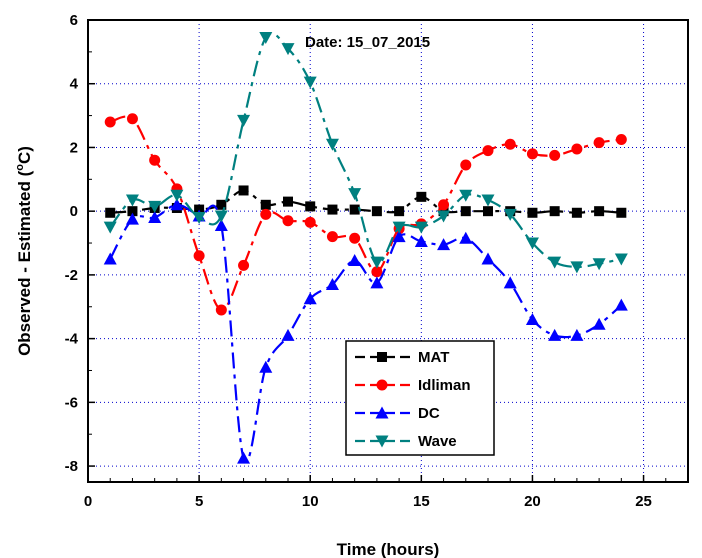  I want to click on legend-box, so click(420, 398).